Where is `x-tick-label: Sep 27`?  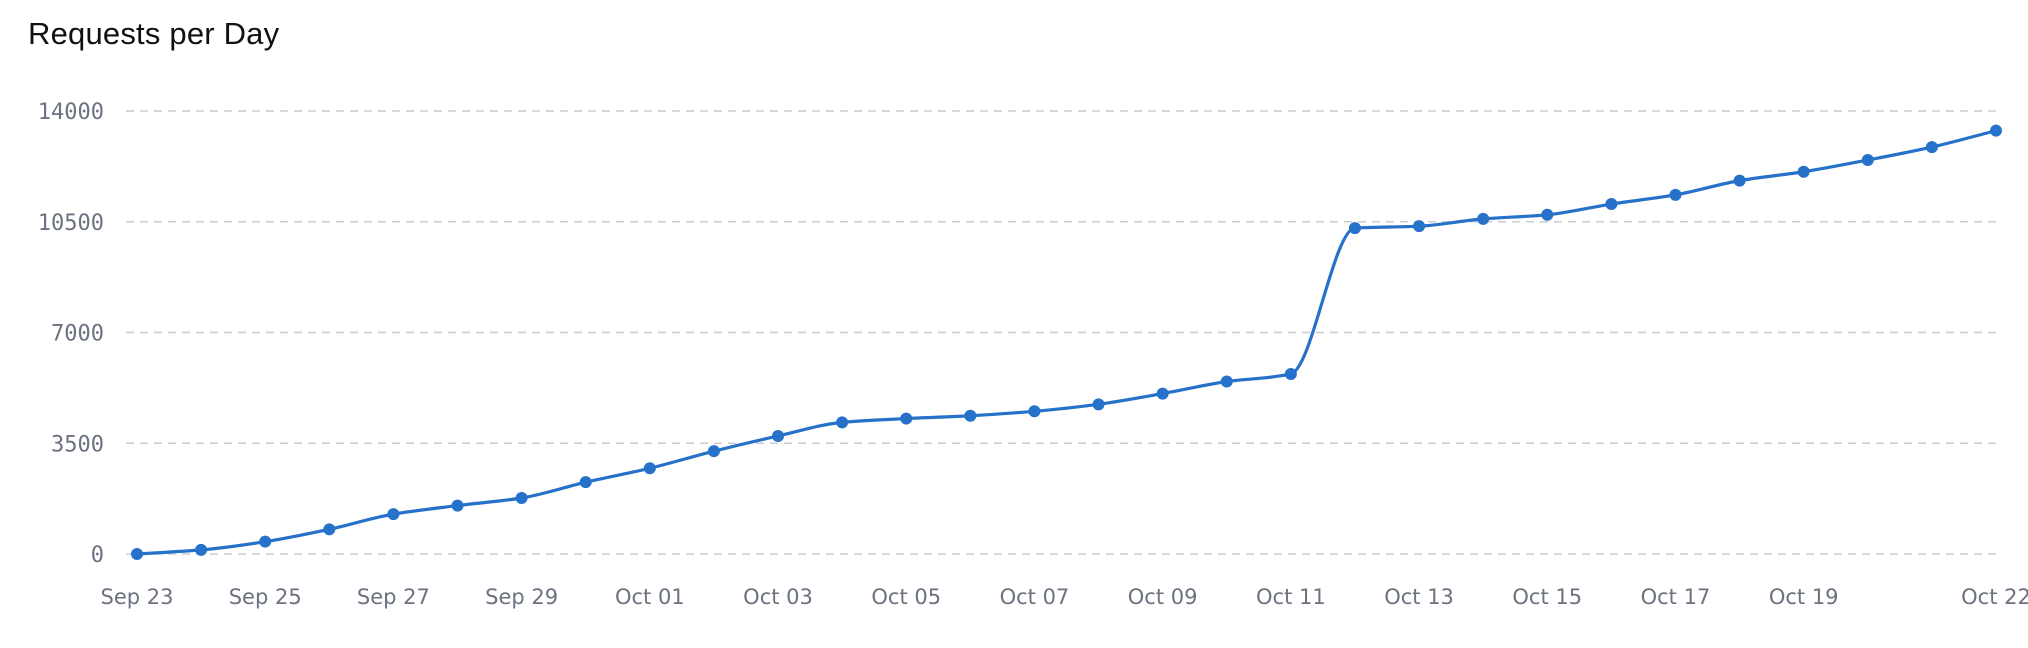 x-tick-label: Sep 27 is located at coordinates (393, 597).